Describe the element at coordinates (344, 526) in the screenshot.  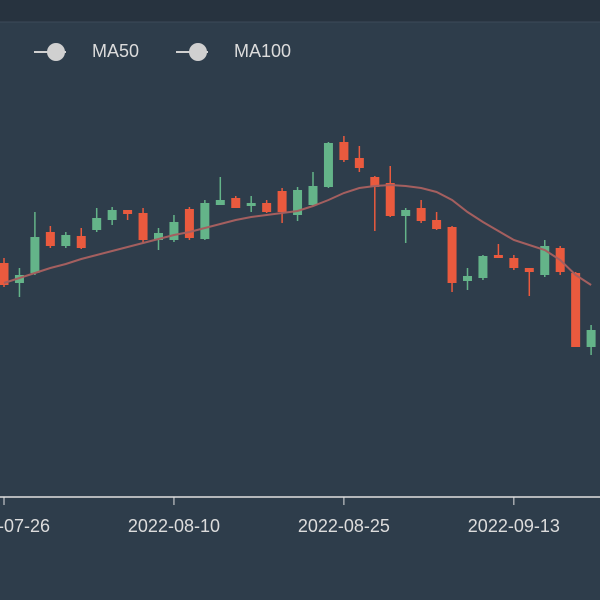
I see `x-tick-label: 2022-08-25` at that location.